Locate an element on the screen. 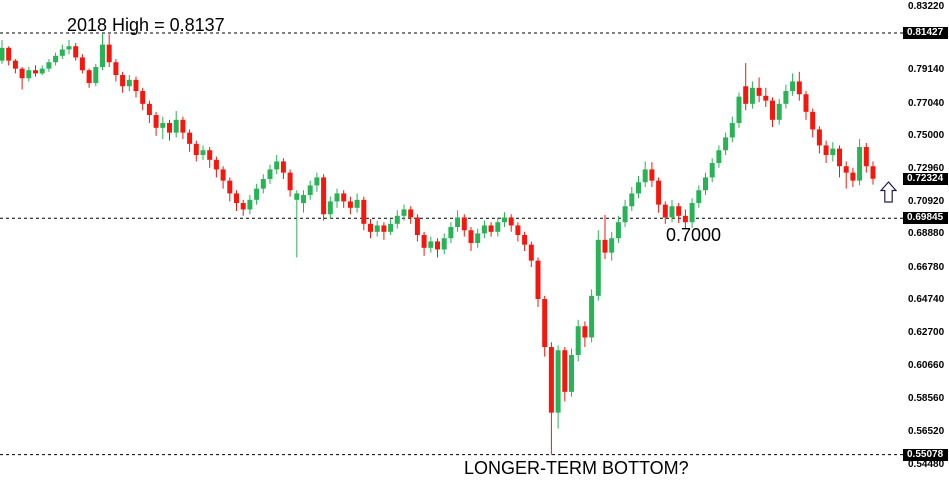  current-price-label: 0.72324 is located at coordinates (925, 178).